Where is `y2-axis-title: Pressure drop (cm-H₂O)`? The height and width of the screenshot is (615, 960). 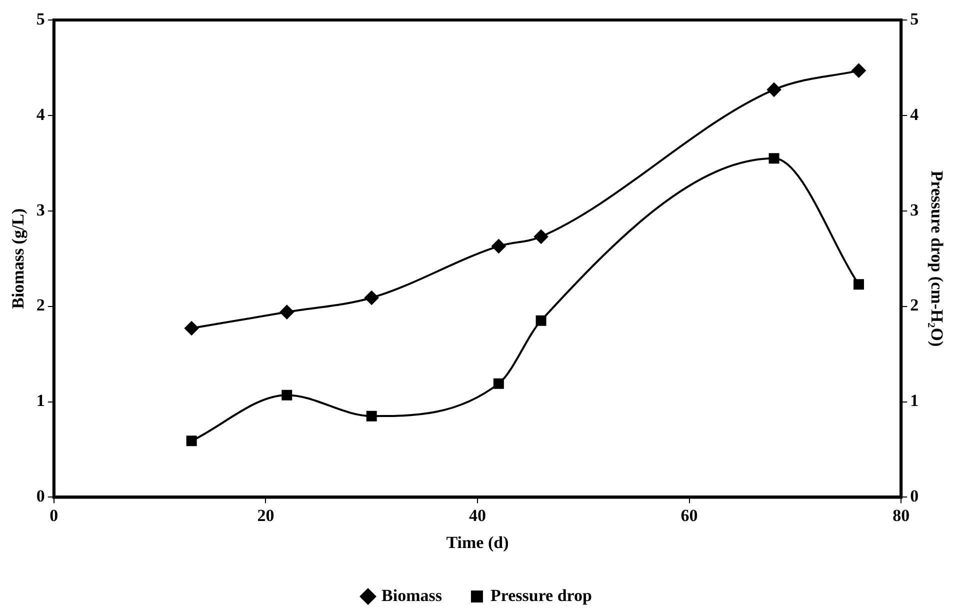 y2-axis-title: Pressure drop (cm-H₂O) is located at coordinates (936, 258).